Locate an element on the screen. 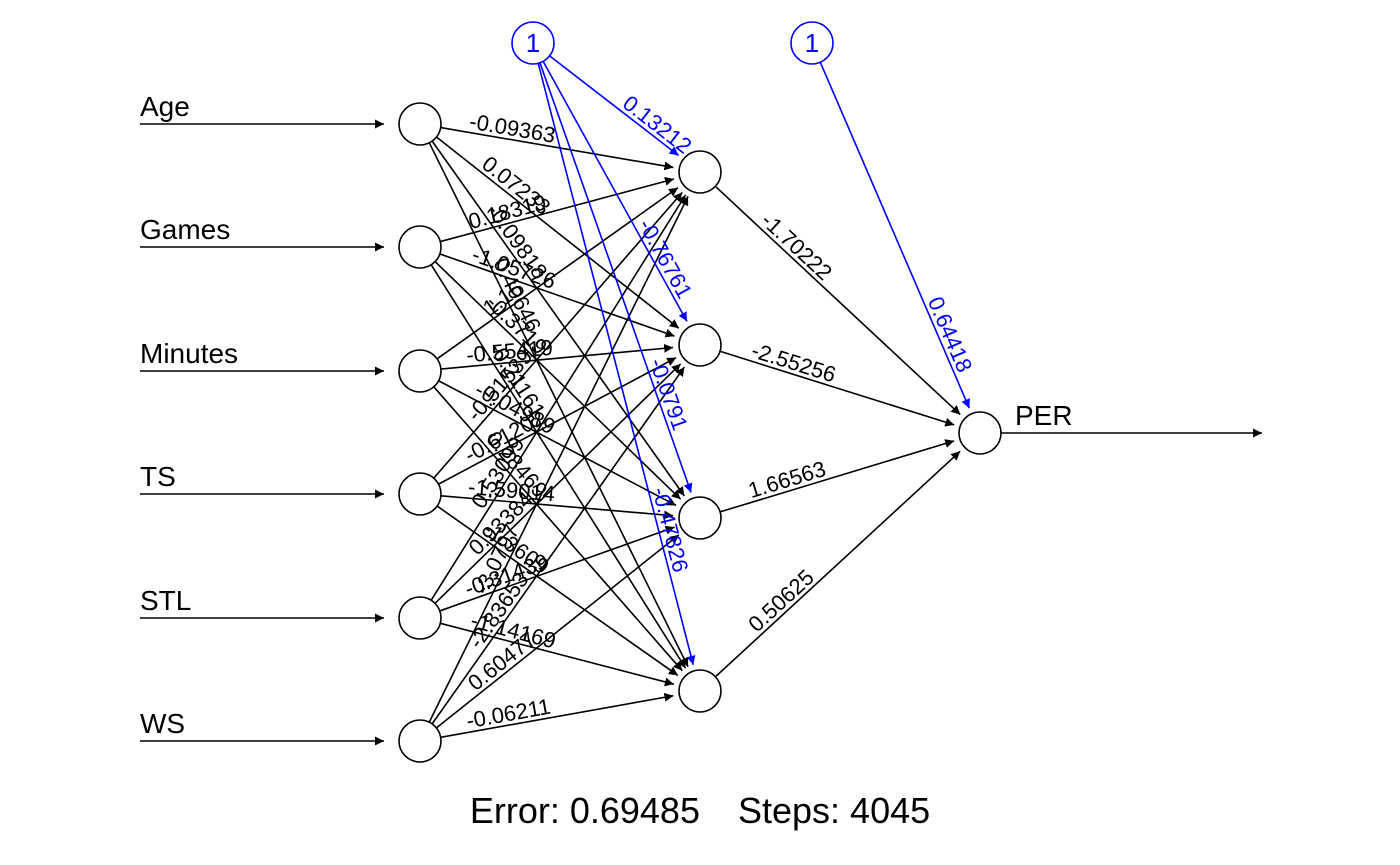  bias-node-output is located at coordinates (812, 43).